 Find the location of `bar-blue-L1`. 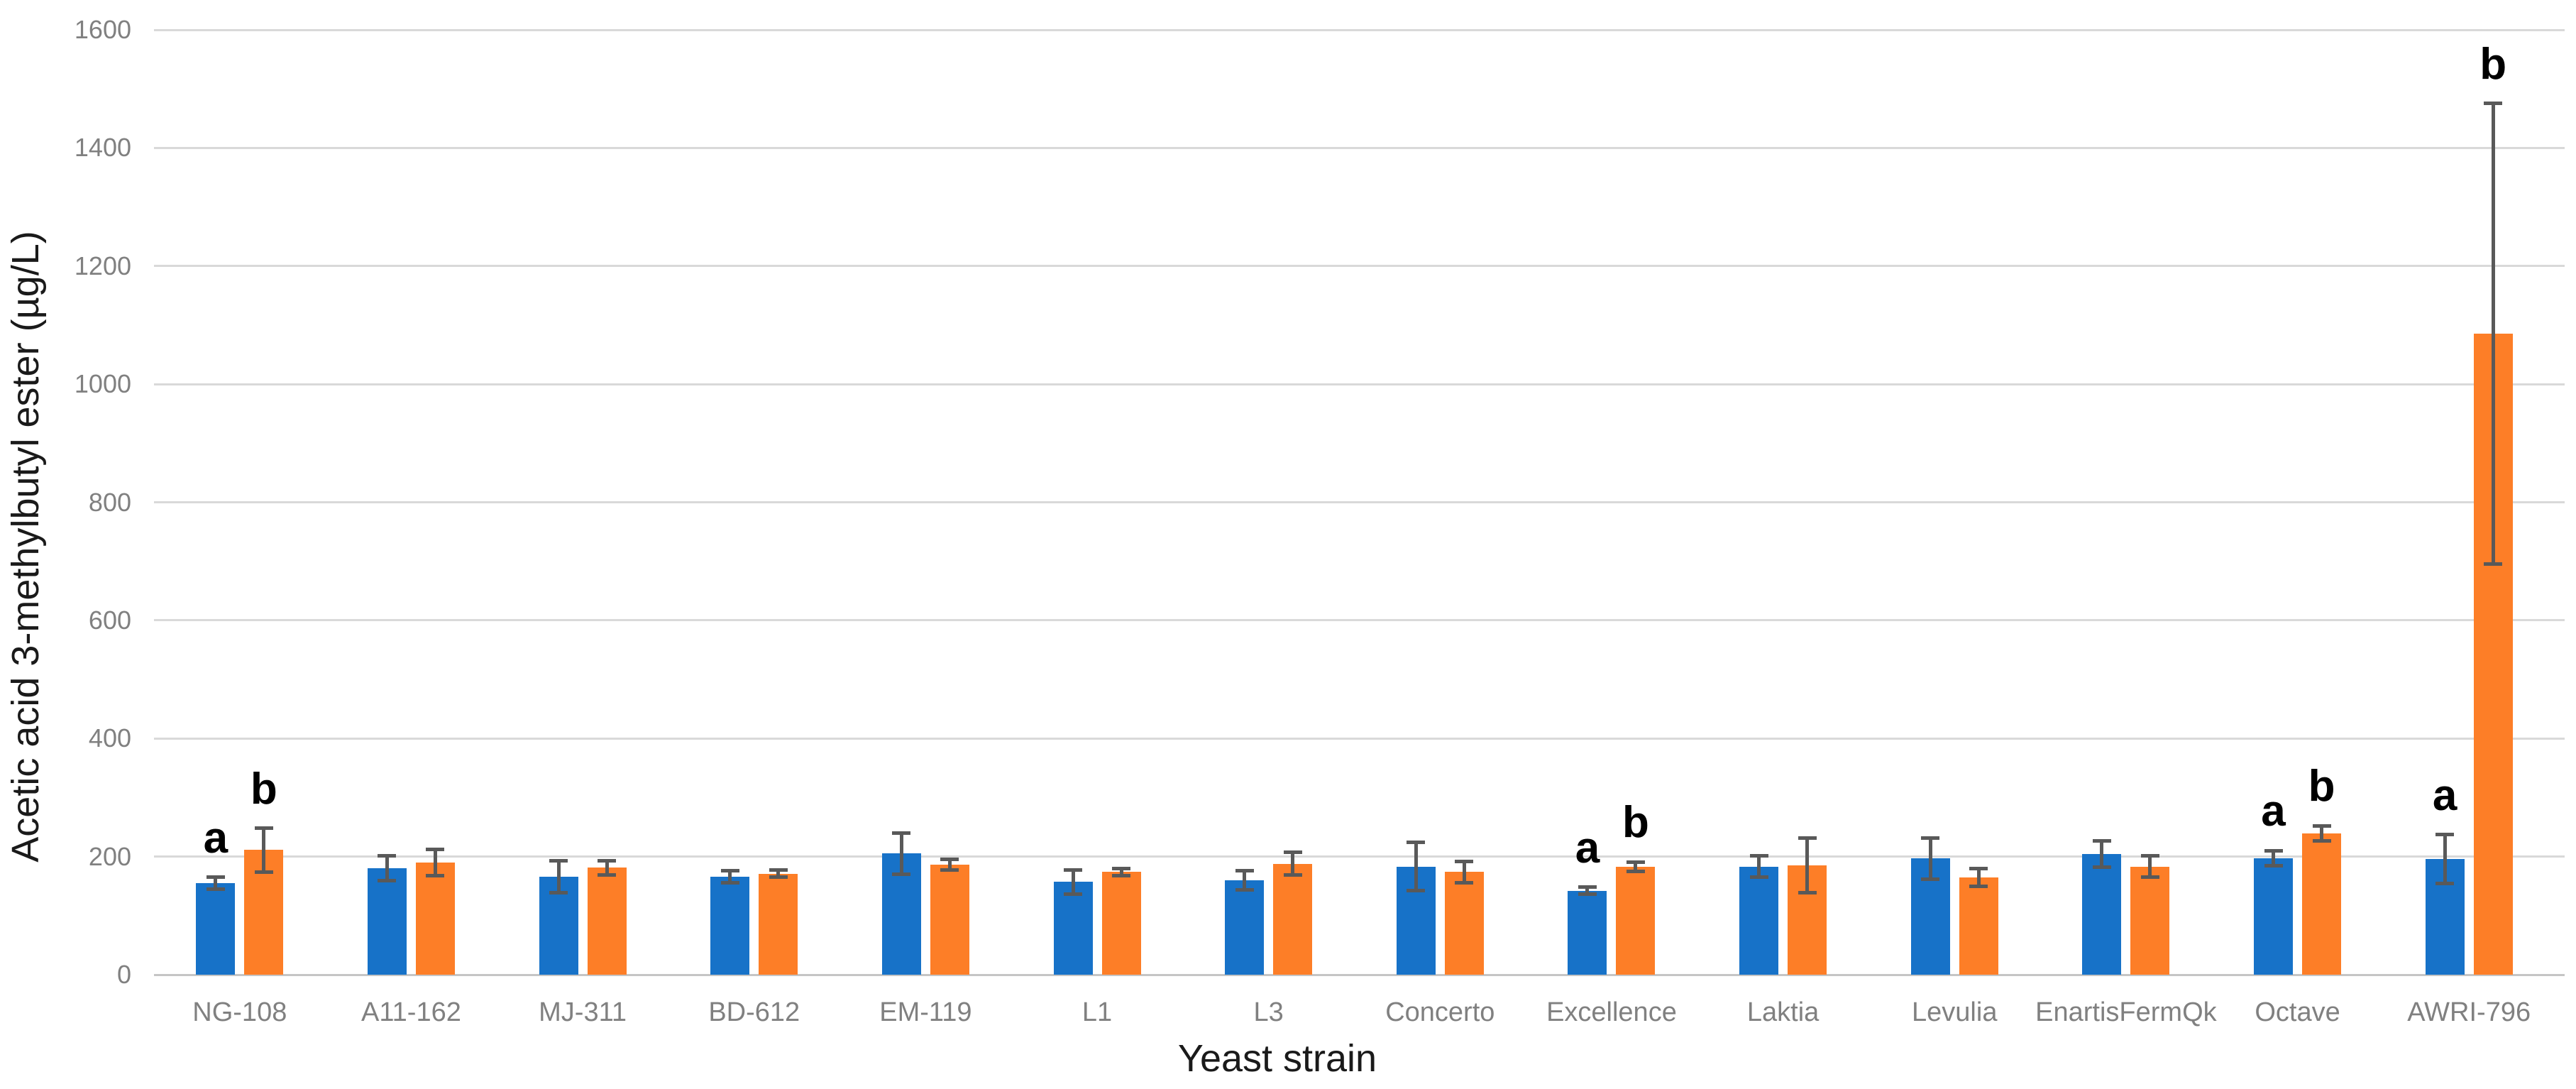

bar-blue-L1 is located at coordinates (1073, 928).